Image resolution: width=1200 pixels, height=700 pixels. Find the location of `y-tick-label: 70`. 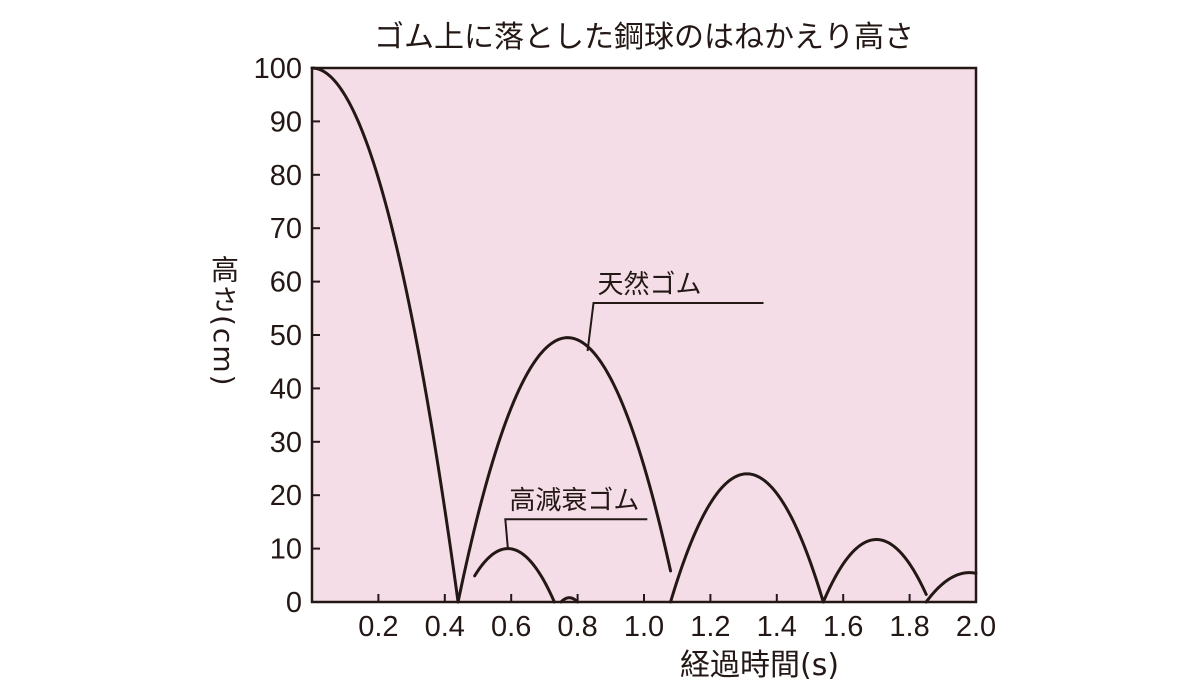

y-tick-label: 70 is located at coordinates (286, 229).